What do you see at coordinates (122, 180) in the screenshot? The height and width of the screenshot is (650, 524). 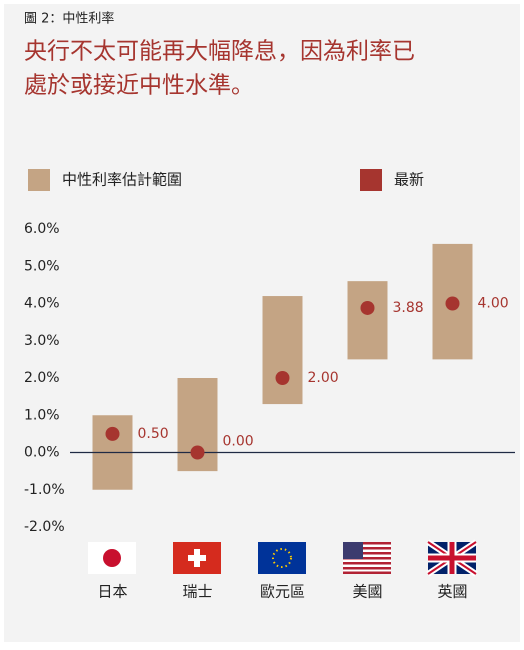 I see `legend-label: 中性利率估計範圍` at bounding box center [122, 180].